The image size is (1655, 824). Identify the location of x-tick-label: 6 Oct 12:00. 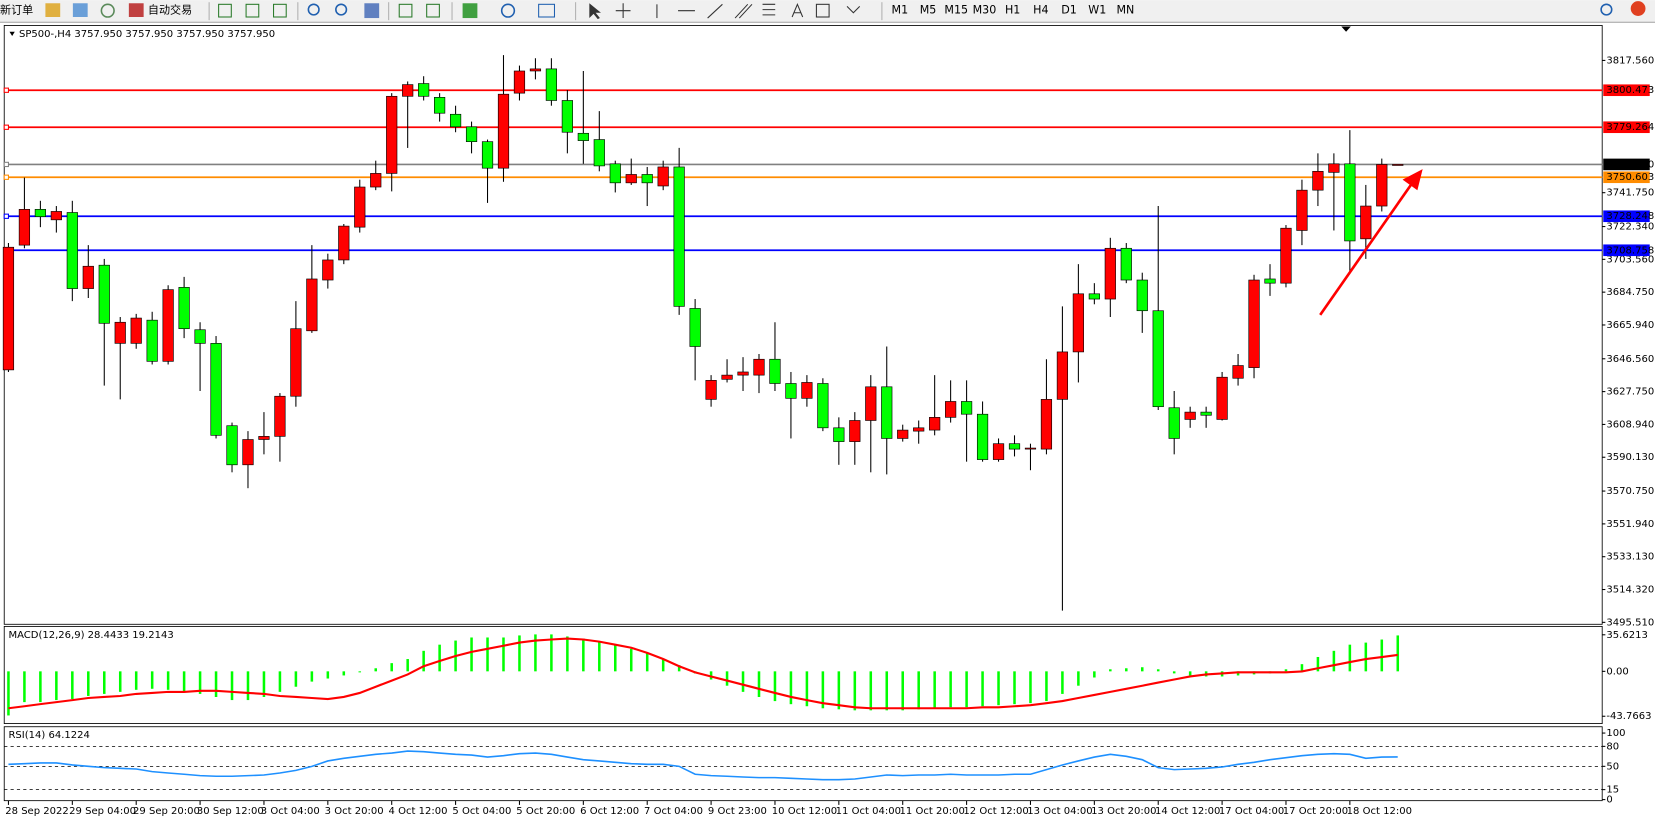
(609, 811).